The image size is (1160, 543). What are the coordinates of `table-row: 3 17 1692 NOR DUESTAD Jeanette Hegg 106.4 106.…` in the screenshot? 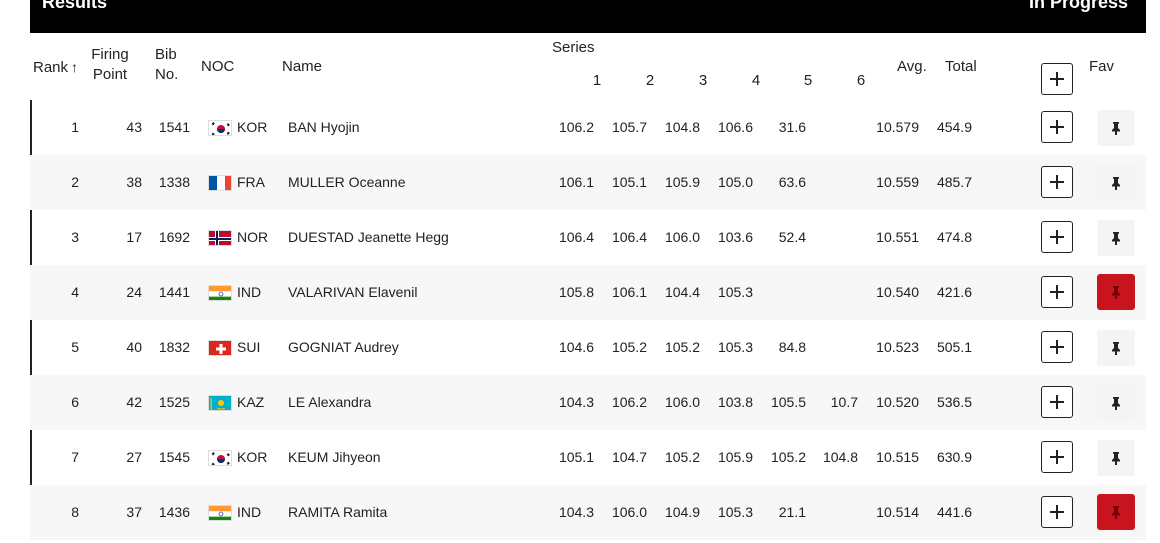 It's located at (588, 237).